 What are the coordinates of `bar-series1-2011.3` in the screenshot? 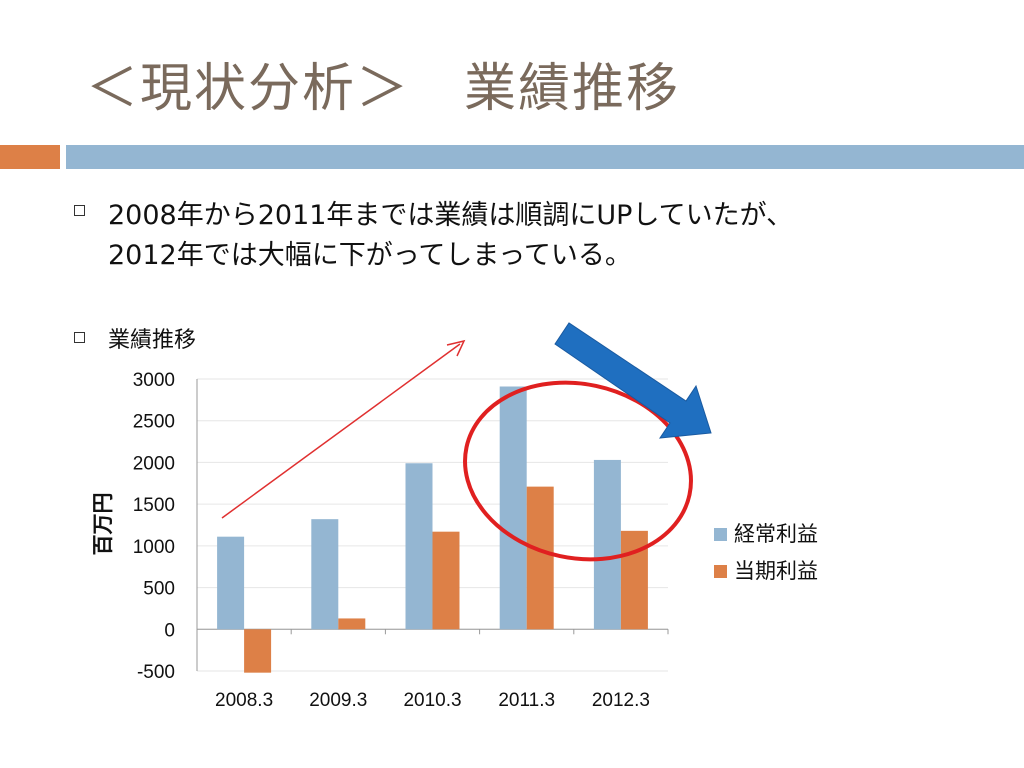 It's located at (513, 508).